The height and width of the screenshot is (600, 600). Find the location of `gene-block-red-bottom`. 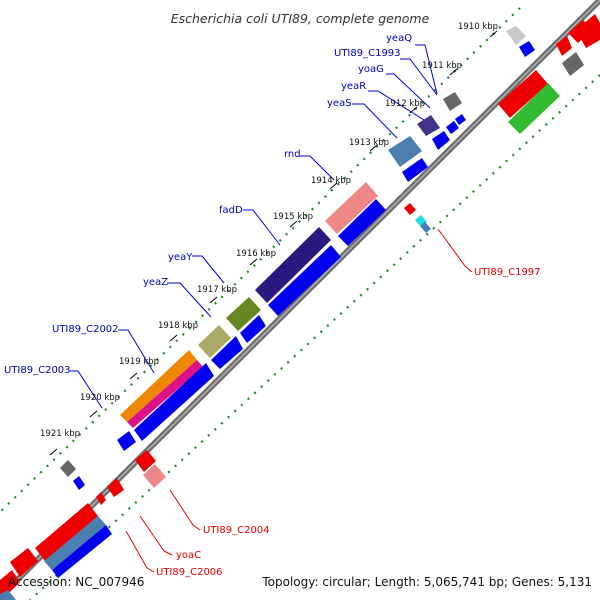

gene-block-red-bottom is located at coordinates (24, 562).